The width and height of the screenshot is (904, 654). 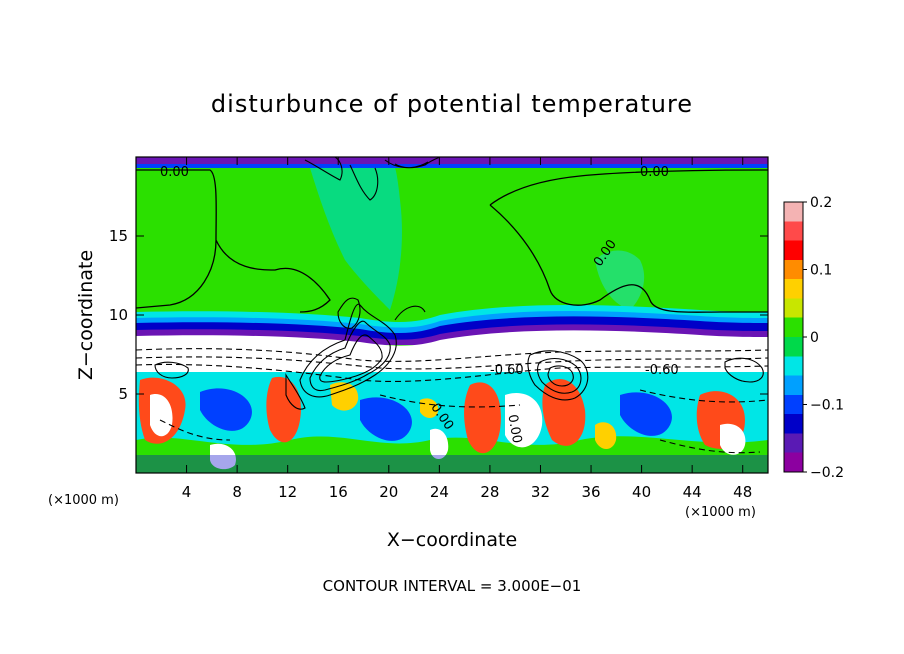 What do you see at coordinates (237, 492) in the screenshot?
I see `x-tick-label: 8` at bounding box center [237, 492].